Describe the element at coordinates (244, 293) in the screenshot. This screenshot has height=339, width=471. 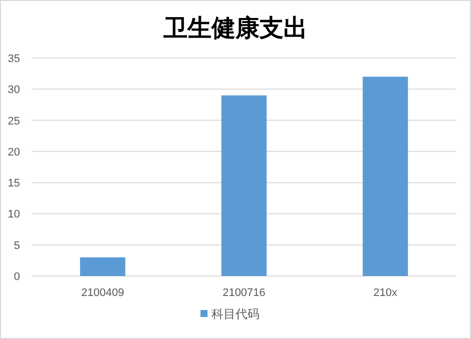
I see `x-tick-label: 2100716` at that location.